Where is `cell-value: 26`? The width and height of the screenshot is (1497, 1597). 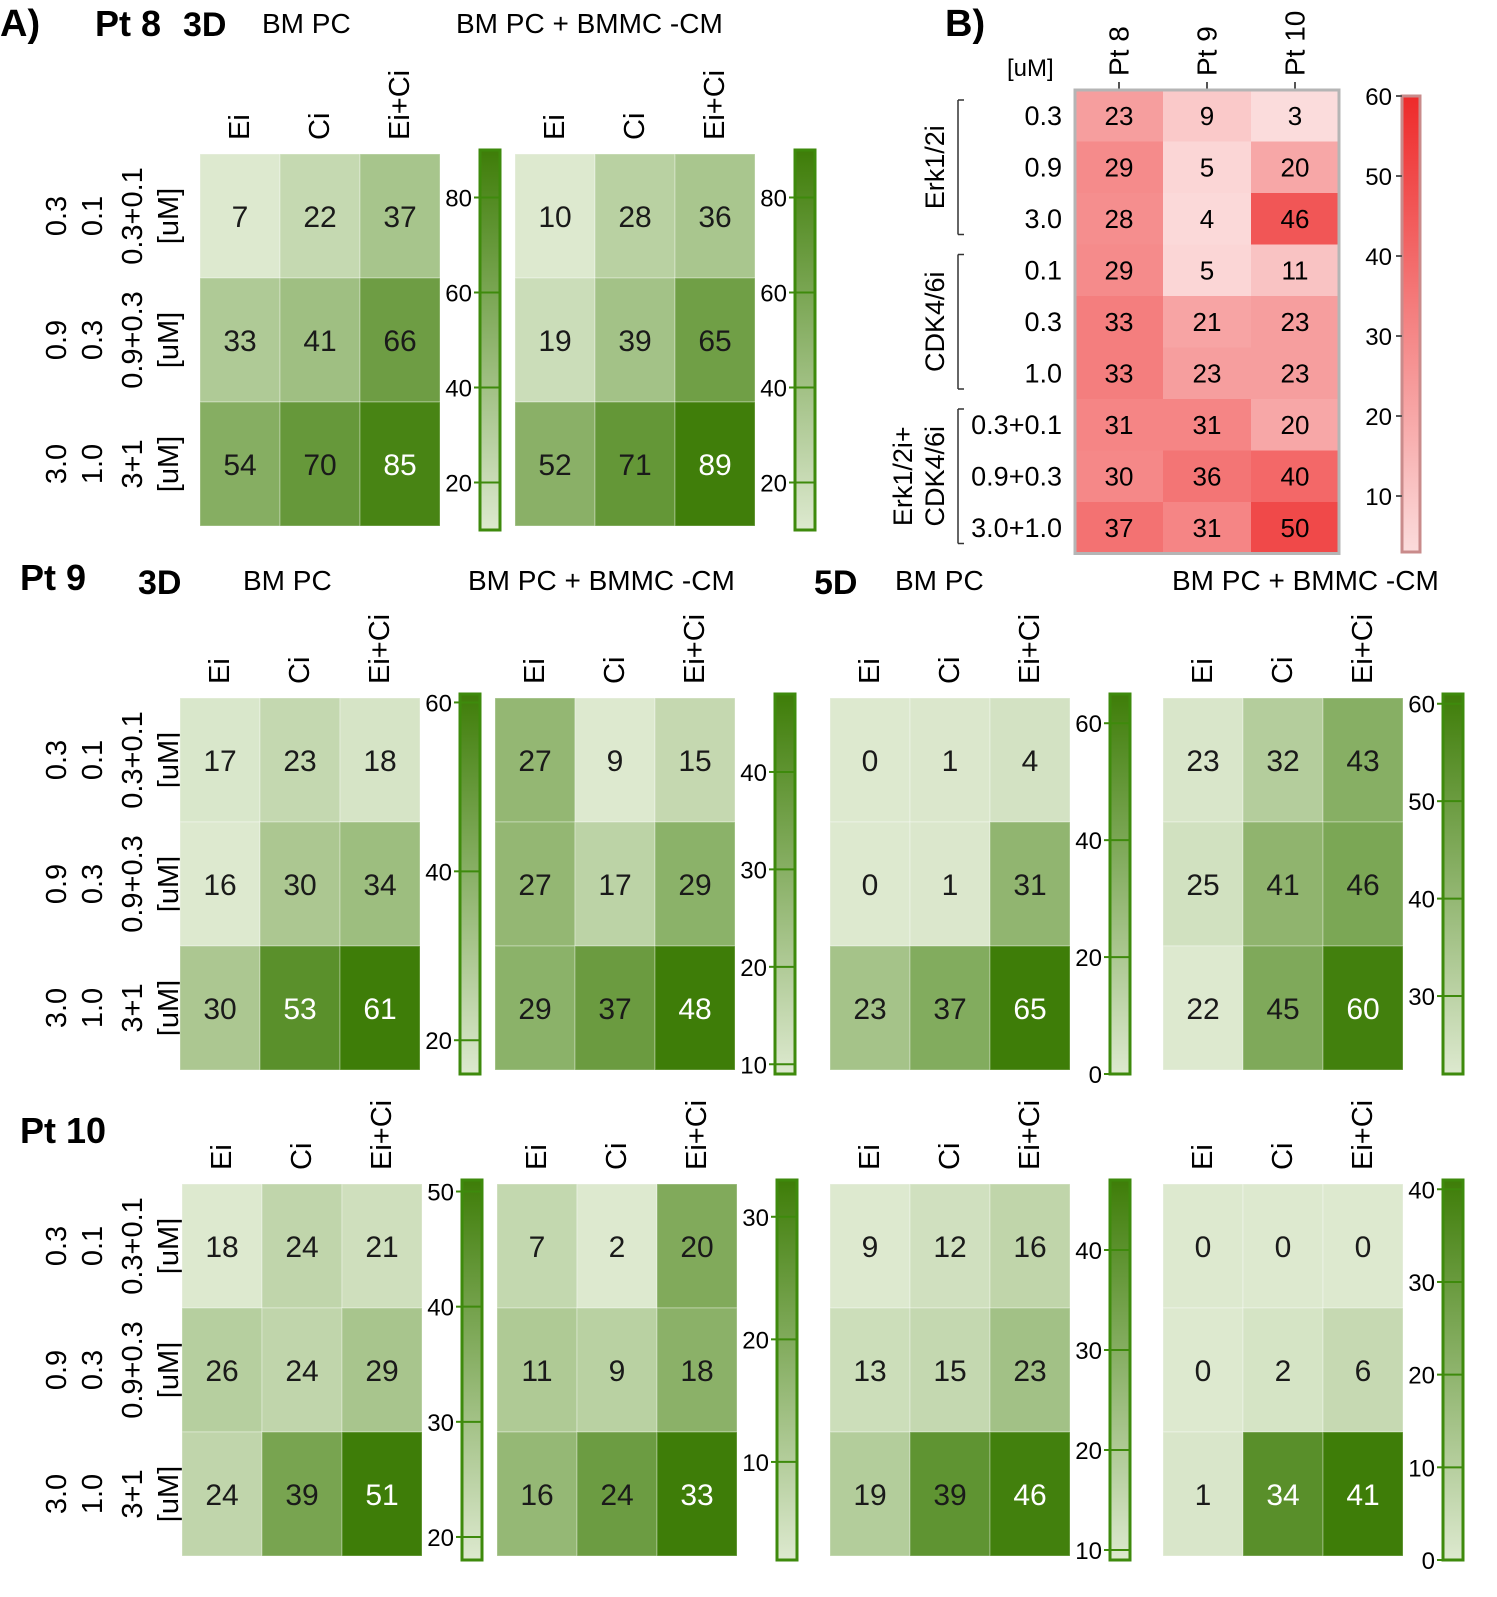
cell-value: 26 is located at coordinates (221, 1371).